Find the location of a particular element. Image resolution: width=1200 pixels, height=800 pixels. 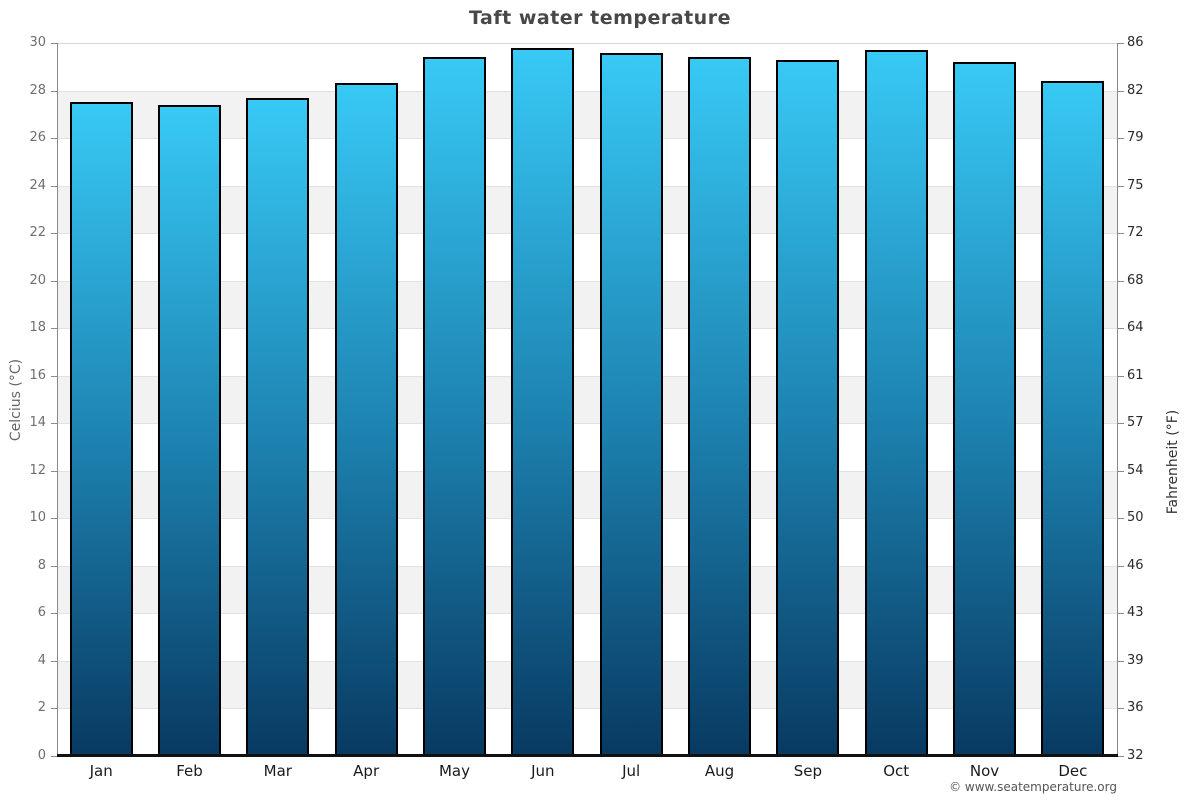

x-axis-baseline is located at coordinates (587, 755).